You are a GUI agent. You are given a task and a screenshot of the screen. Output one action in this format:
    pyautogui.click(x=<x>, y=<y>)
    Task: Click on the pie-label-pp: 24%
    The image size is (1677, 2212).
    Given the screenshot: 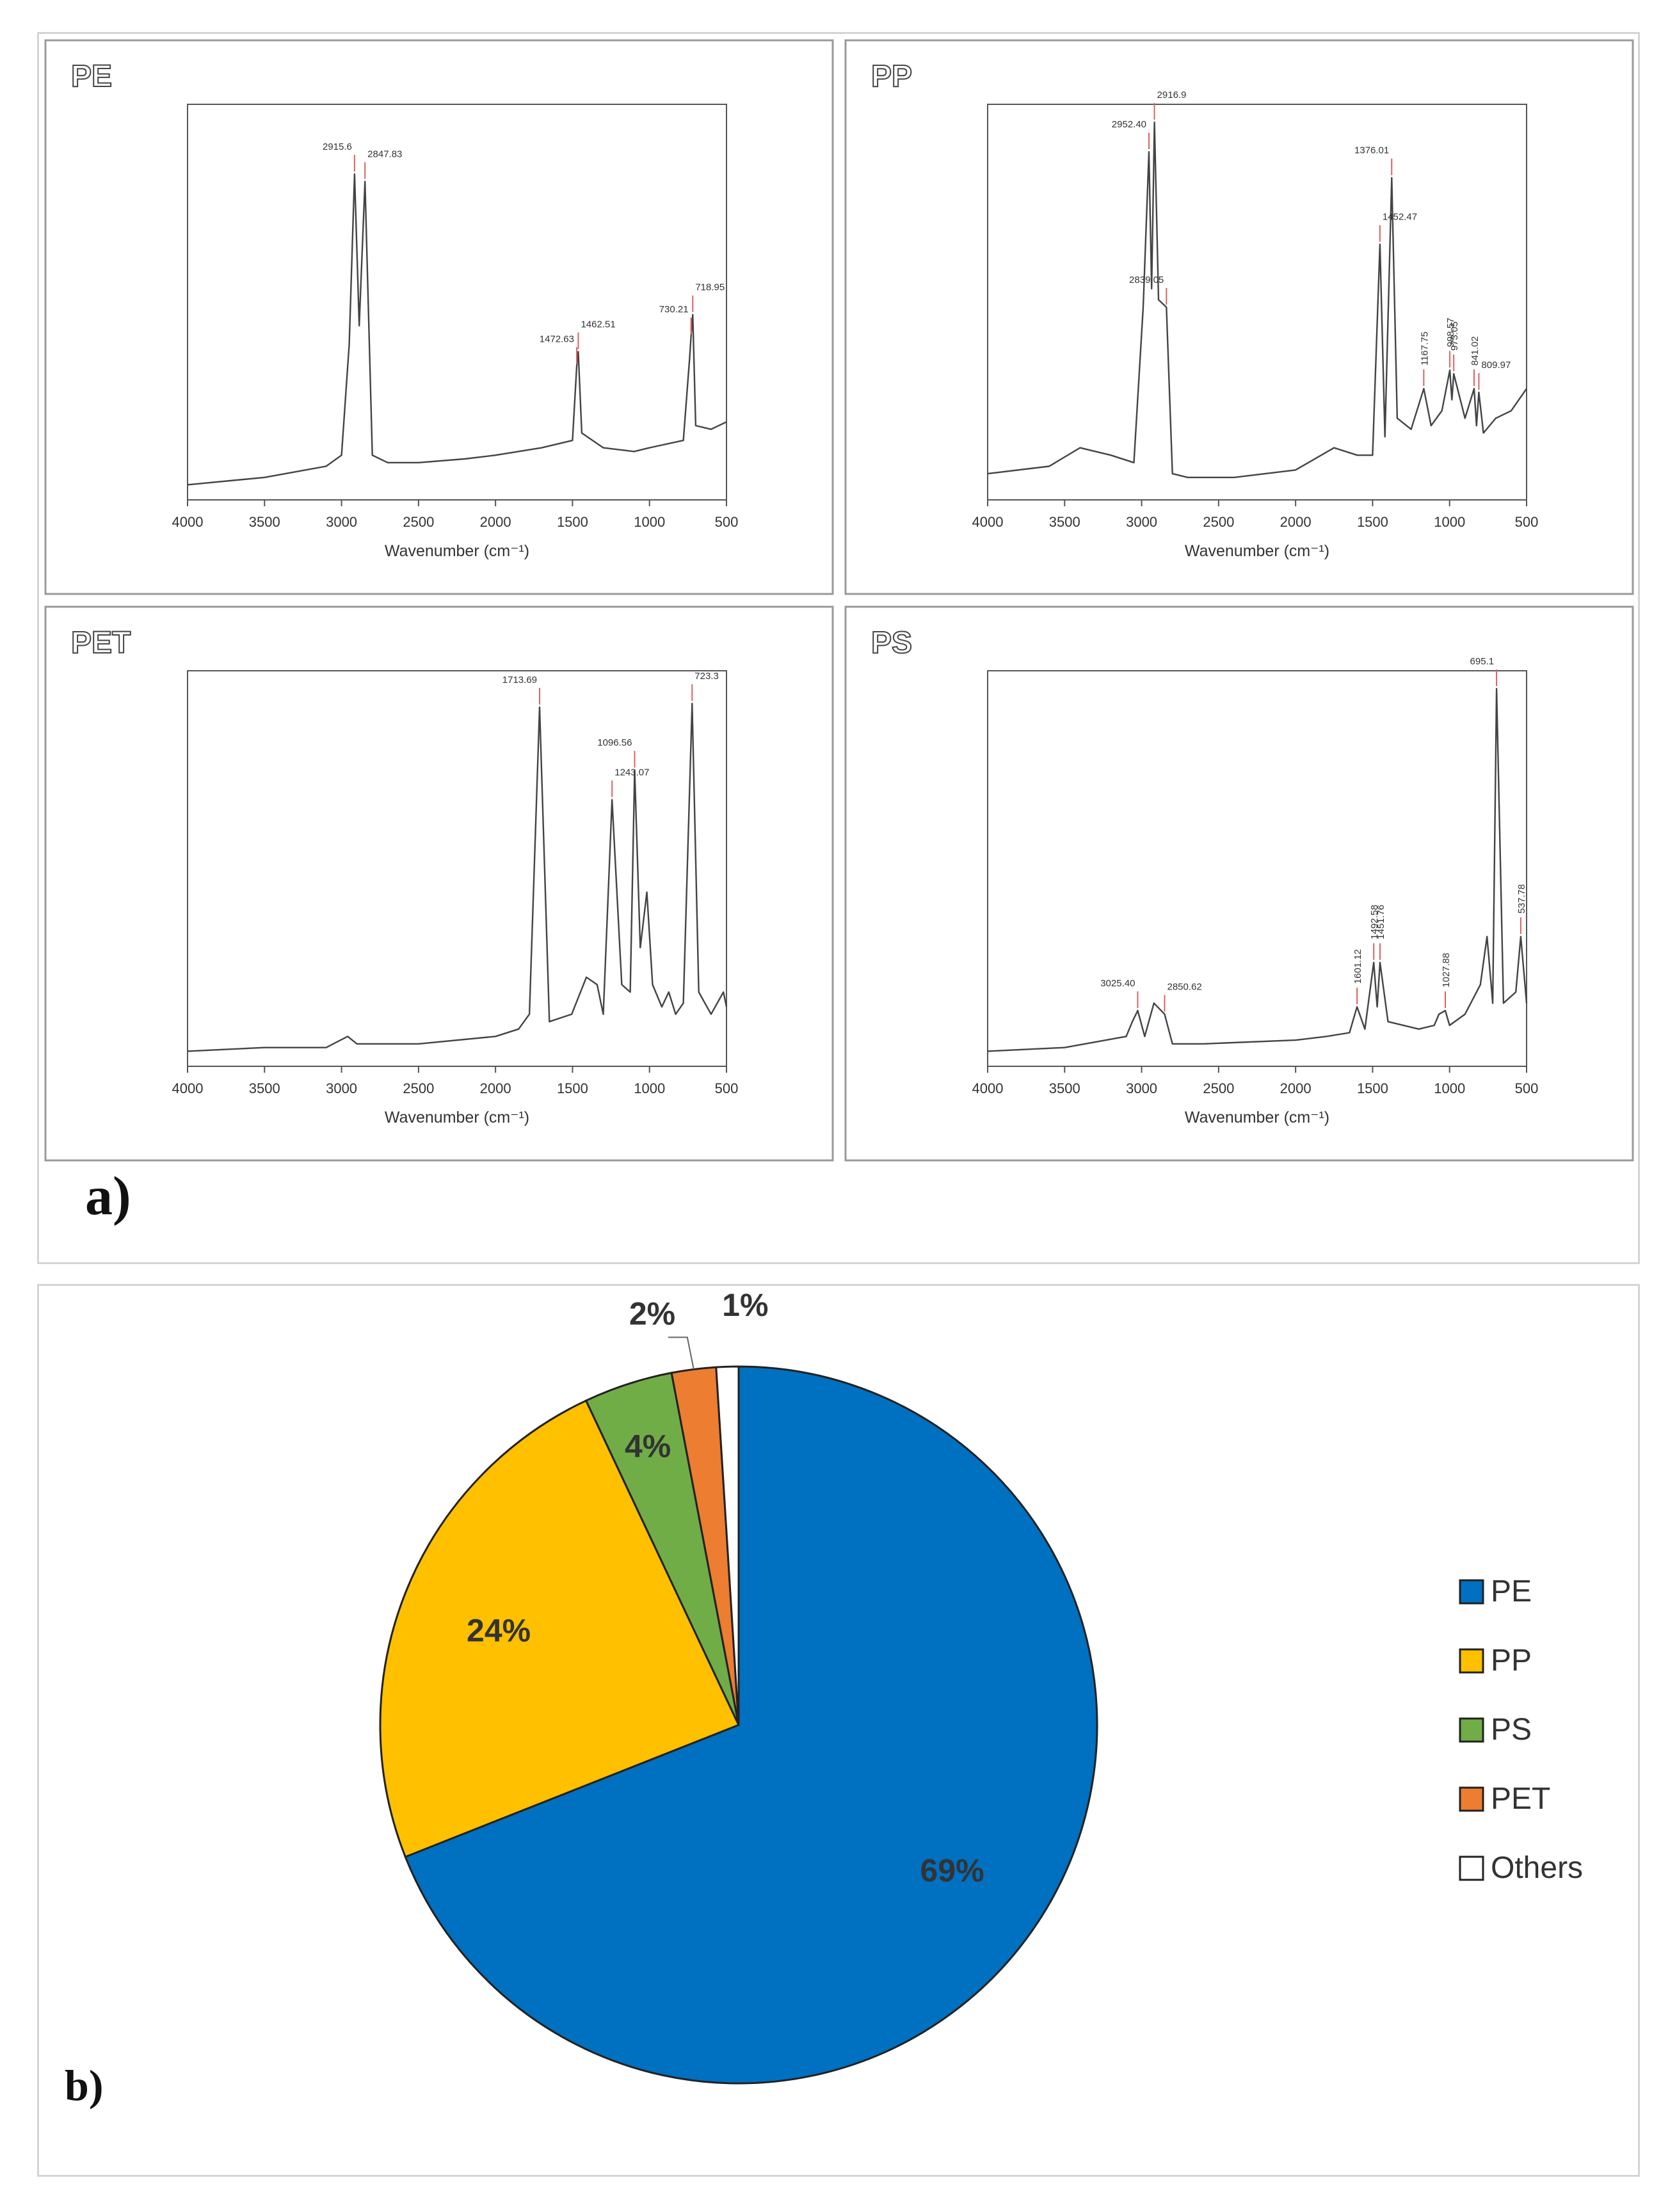 What is the action you would take?
    pyautogui.click(x=499, y=1631)
    